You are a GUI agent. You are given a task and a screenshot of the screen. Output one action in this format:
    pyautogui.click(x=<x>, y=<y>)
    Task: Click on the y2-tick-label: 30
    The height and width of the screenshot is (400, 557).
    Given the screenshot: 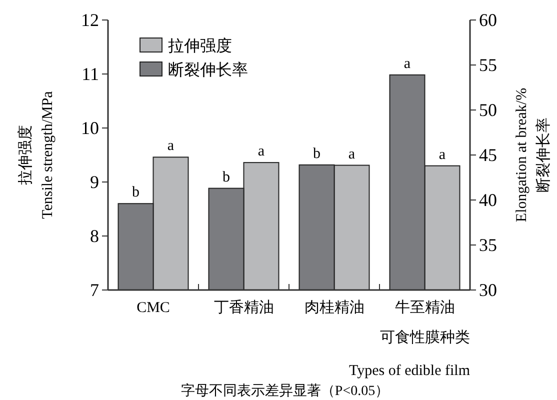 What is the action you would take?
    pyautogui.click(x=488, y=290)
    